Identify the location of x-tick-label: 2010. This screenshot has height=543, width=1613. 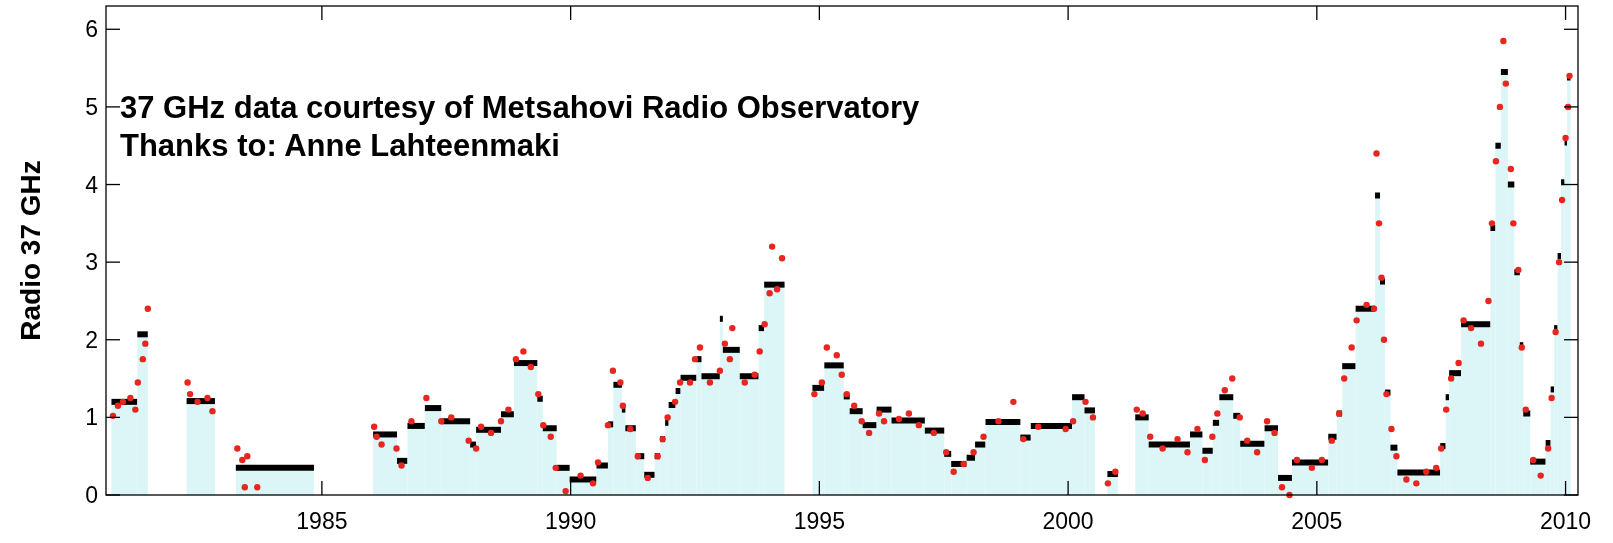
(1565, 521).